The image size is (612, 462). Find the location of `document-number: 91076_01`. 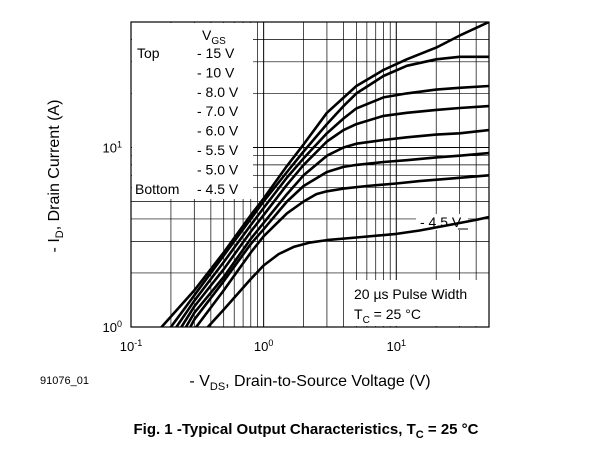

document-number: 91076_01 is located at coordinates (64, 381).